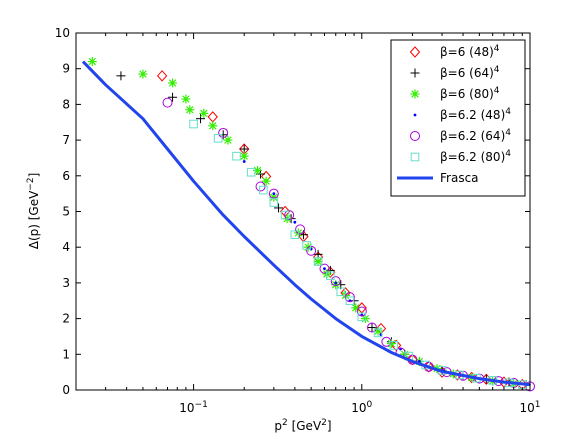  What do you see at coordinates (361, 407) in the screenshot?
I see `x-tick-label: 10⁰` at bounding box center [361, 407].